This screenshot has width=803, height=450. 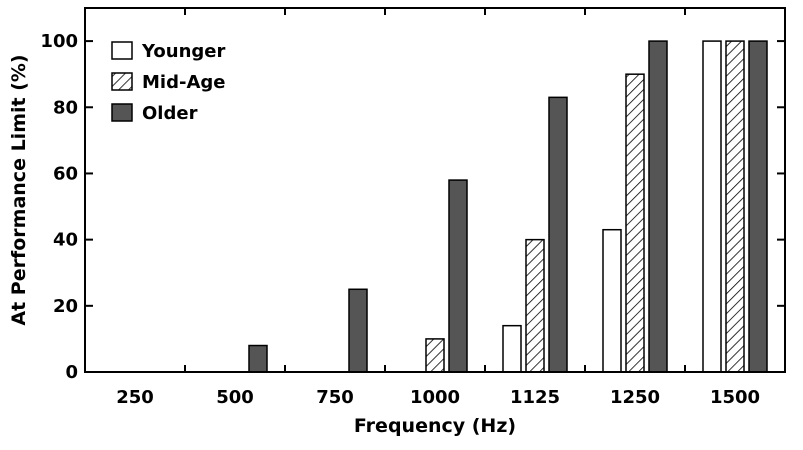 I want to click on legend-swatch-older, so click(x=122, y=112).